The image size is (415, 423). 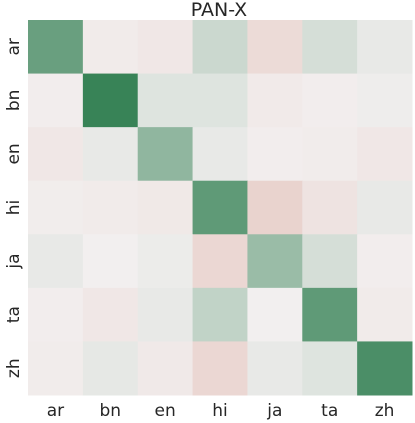 What do you see at coordinates (385, 47) in the screenshot?
I see `heatmap-cell-ar-zh` at bounding box center [385, 47].